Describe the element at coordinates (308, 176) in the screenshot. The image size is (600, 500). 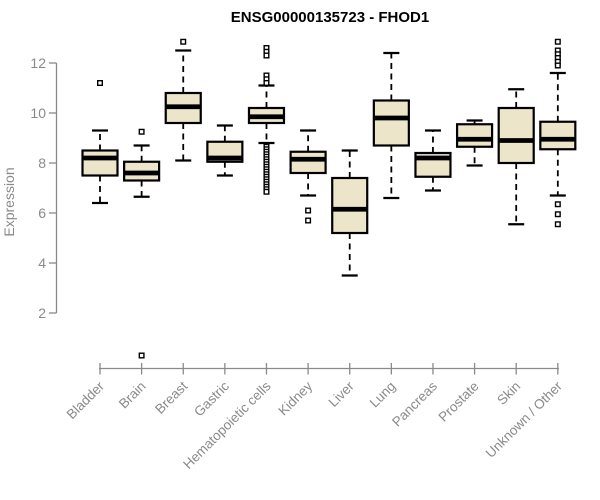
I see `box-kidney` at that location.